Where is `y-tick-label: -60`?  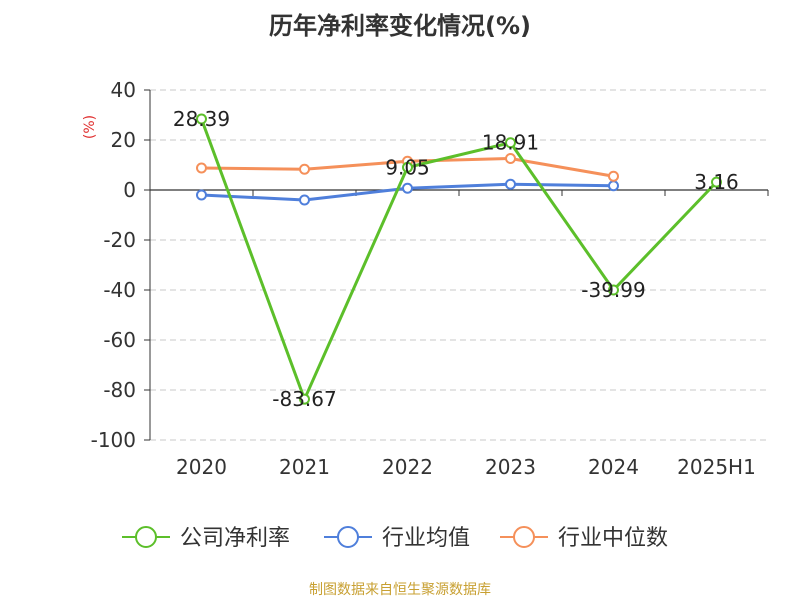
y-tick-label: -60 is located at coordinates (119, 340).